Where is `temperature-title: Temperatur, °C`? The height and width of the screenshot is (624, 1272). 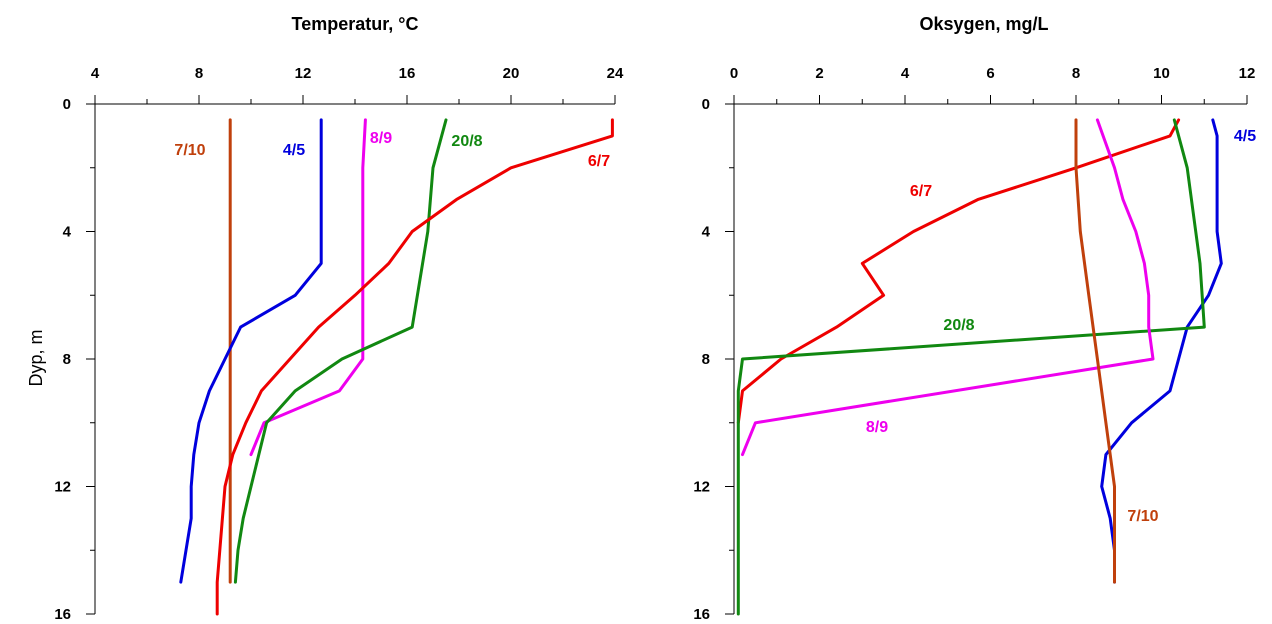 temperature-title: Temperatur, °C is located at coordinates (355, 24).